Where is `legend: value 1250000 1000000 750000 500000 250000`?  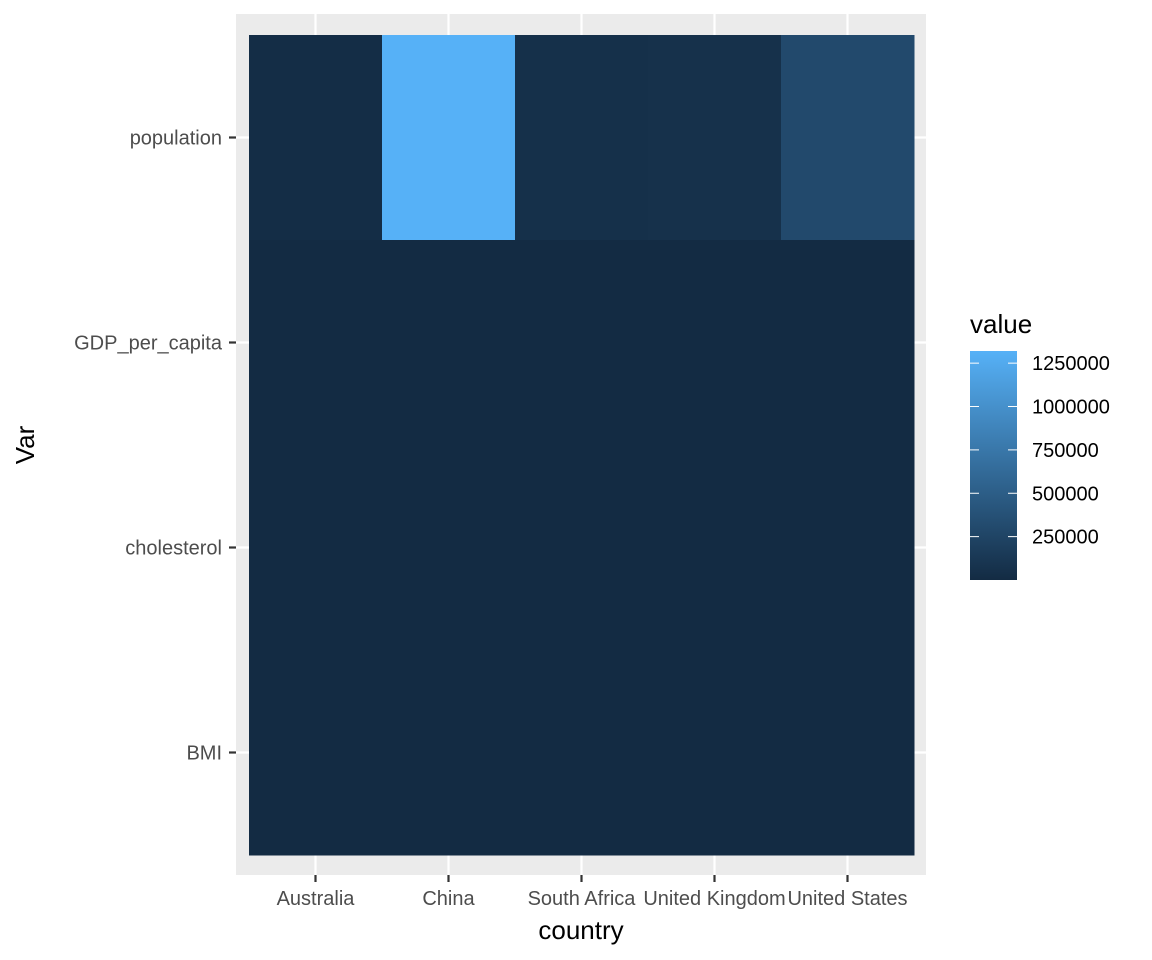
legend: value 1250000 1000000 750000 500000 250000 is located at coordinates (1040, 444).